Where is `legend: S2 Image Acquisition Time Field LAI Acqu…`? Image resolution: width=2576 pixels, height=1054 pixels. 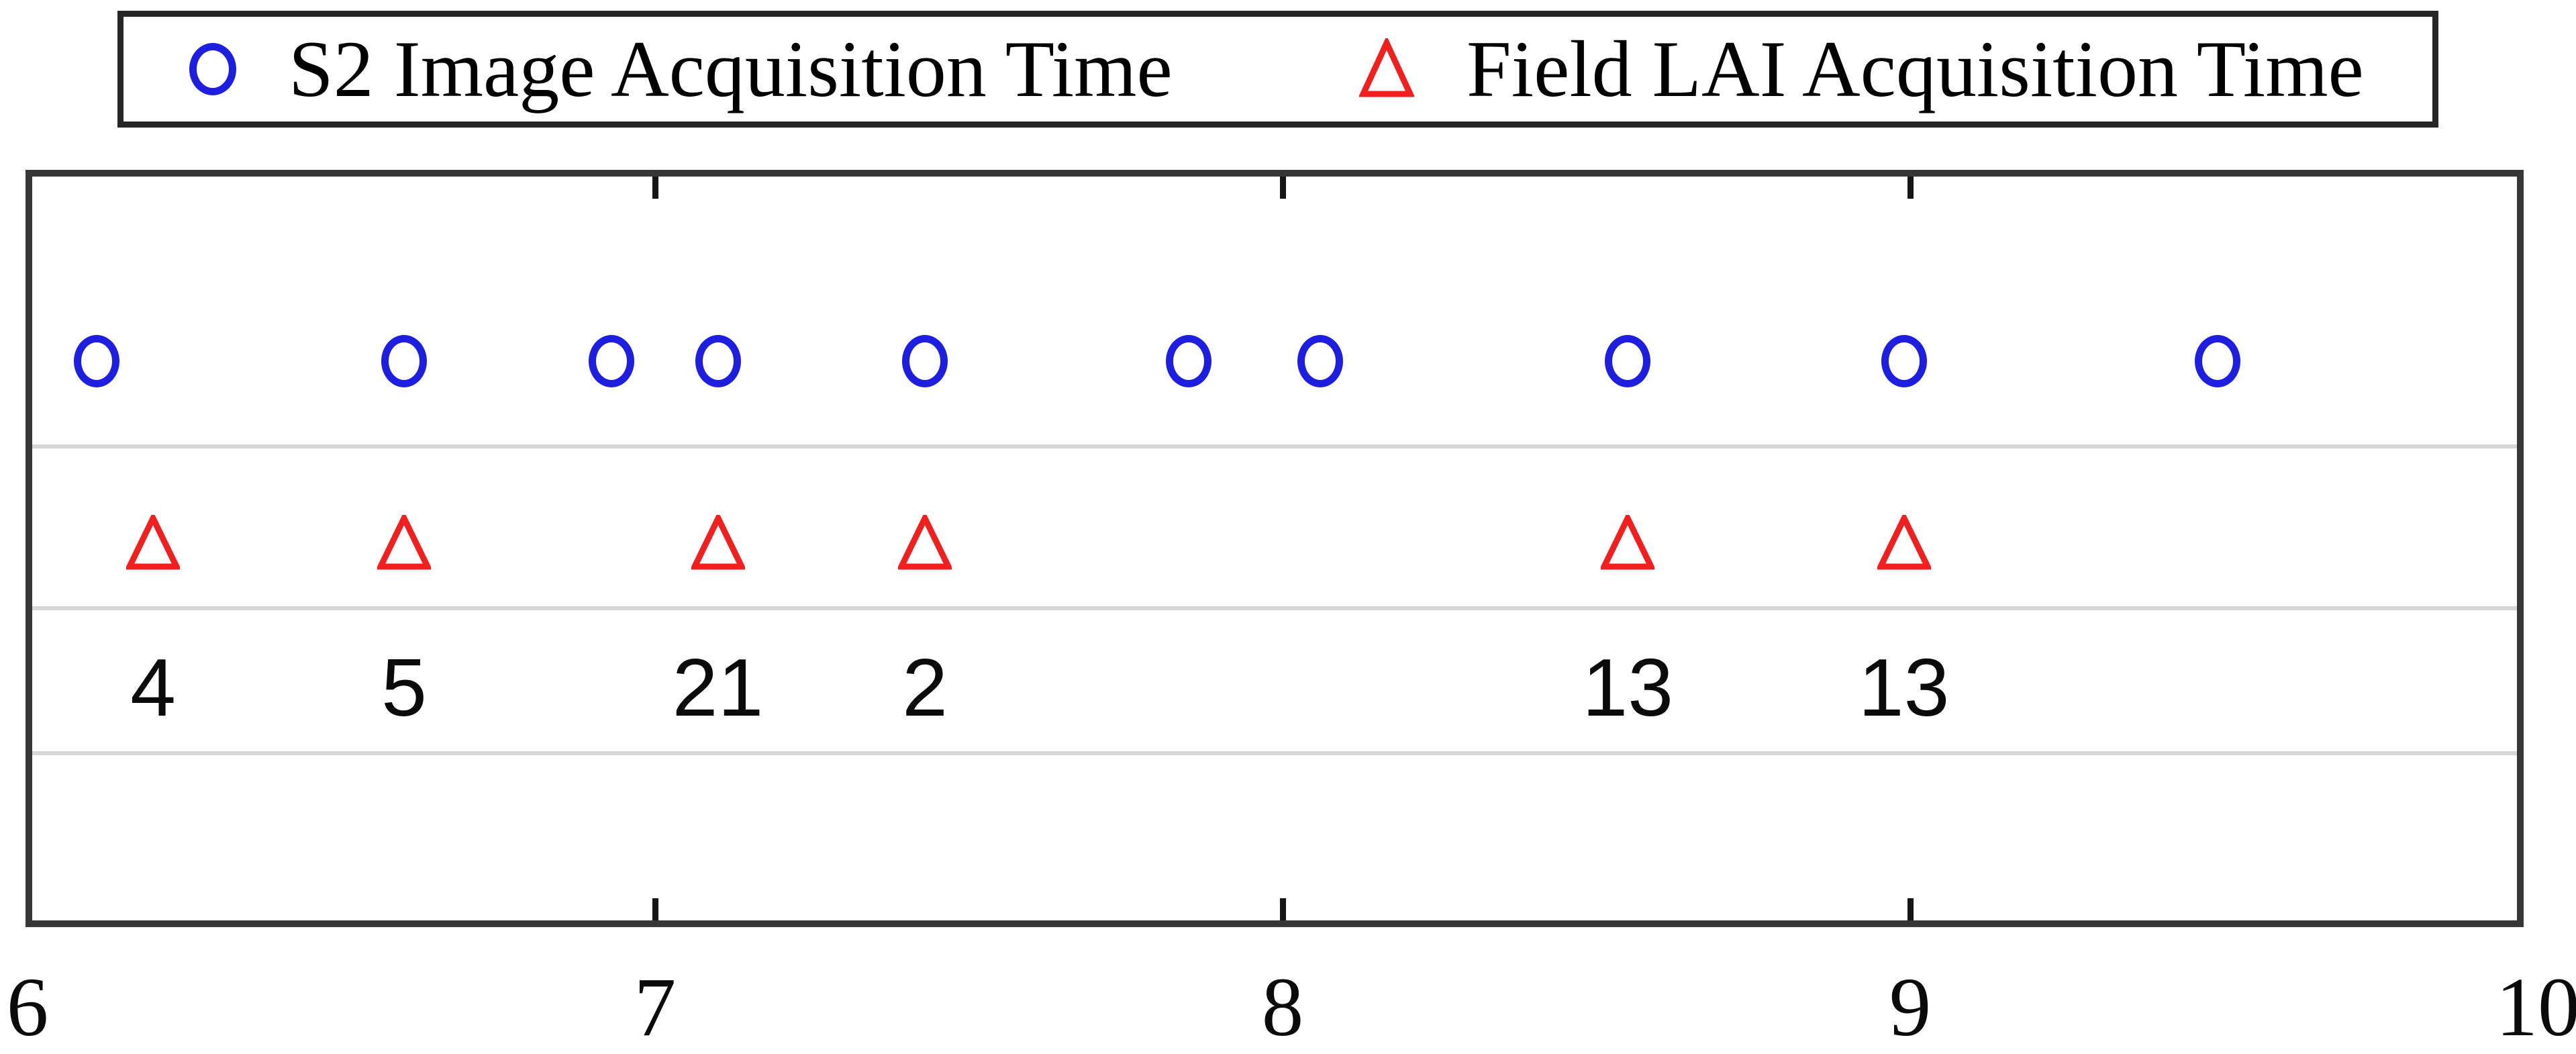
legend: S2 Image Acquisition Time Field LAI Acqu… is located at coordinates (1277, 69).